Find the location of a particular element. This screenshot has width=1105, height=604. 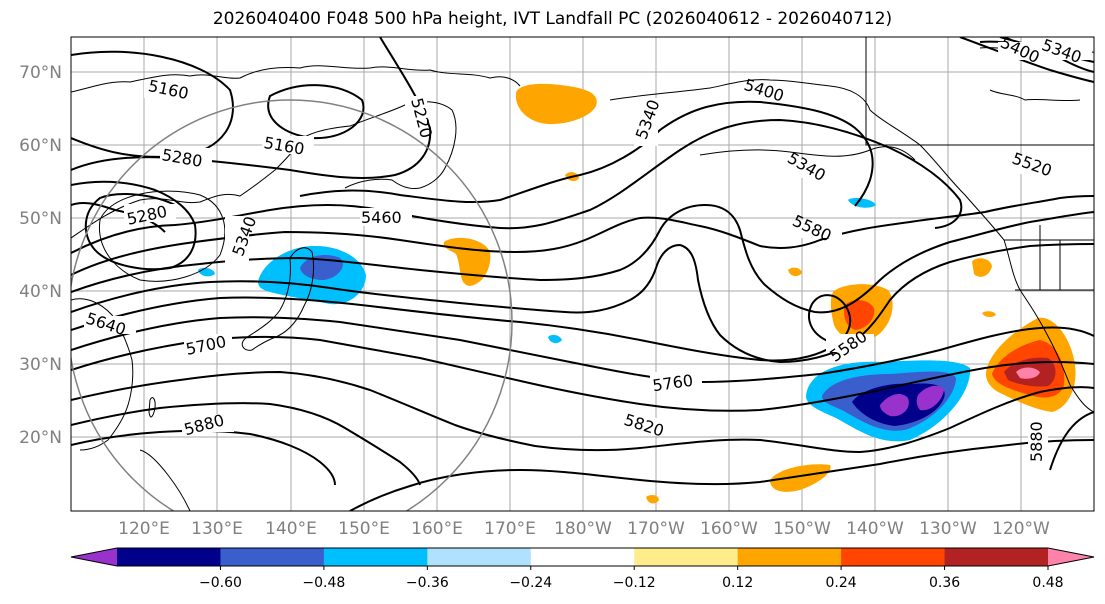

lon-label: 150°W is located at coordinates (802, 529).